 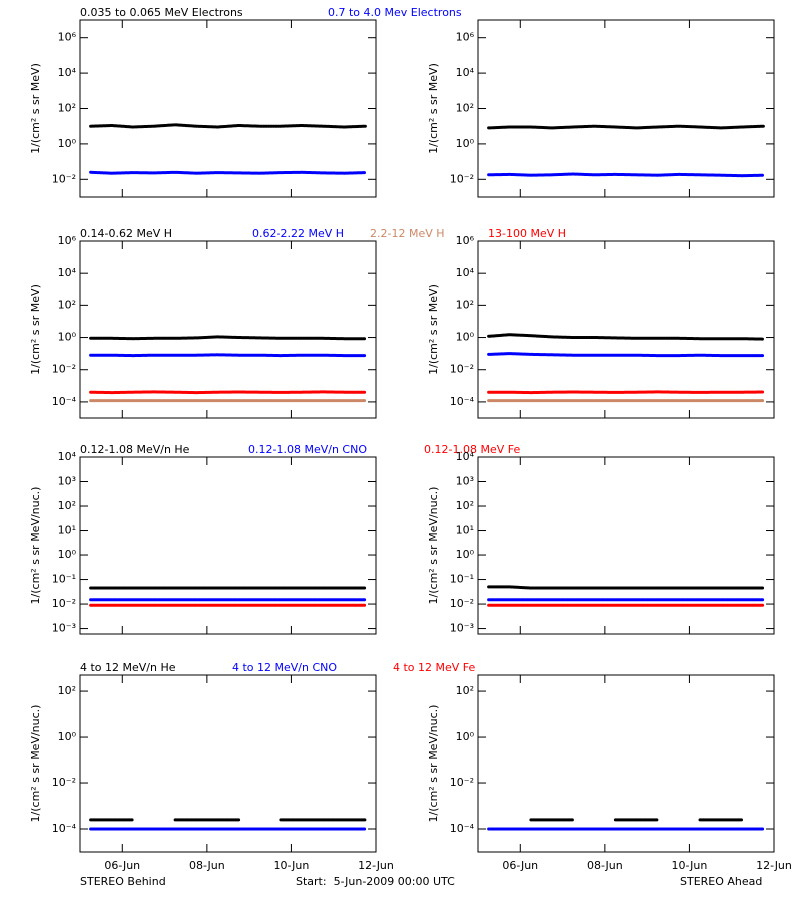 I want to click on series-title: 0.12-1.08 MeV Fe, so click(x=472, y=449).